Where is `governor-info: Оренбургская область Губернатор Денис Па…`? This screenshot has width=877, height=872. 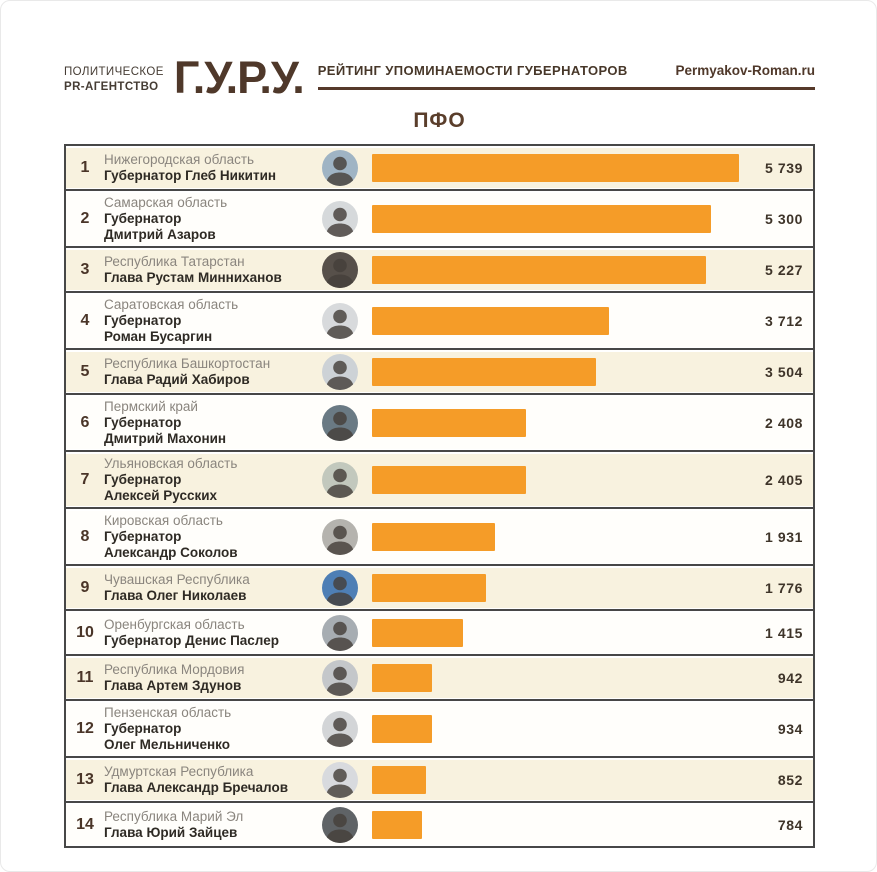
governor-info: Оренбургская область Губернатор Денис Па… is located at coordinates (211, 633).